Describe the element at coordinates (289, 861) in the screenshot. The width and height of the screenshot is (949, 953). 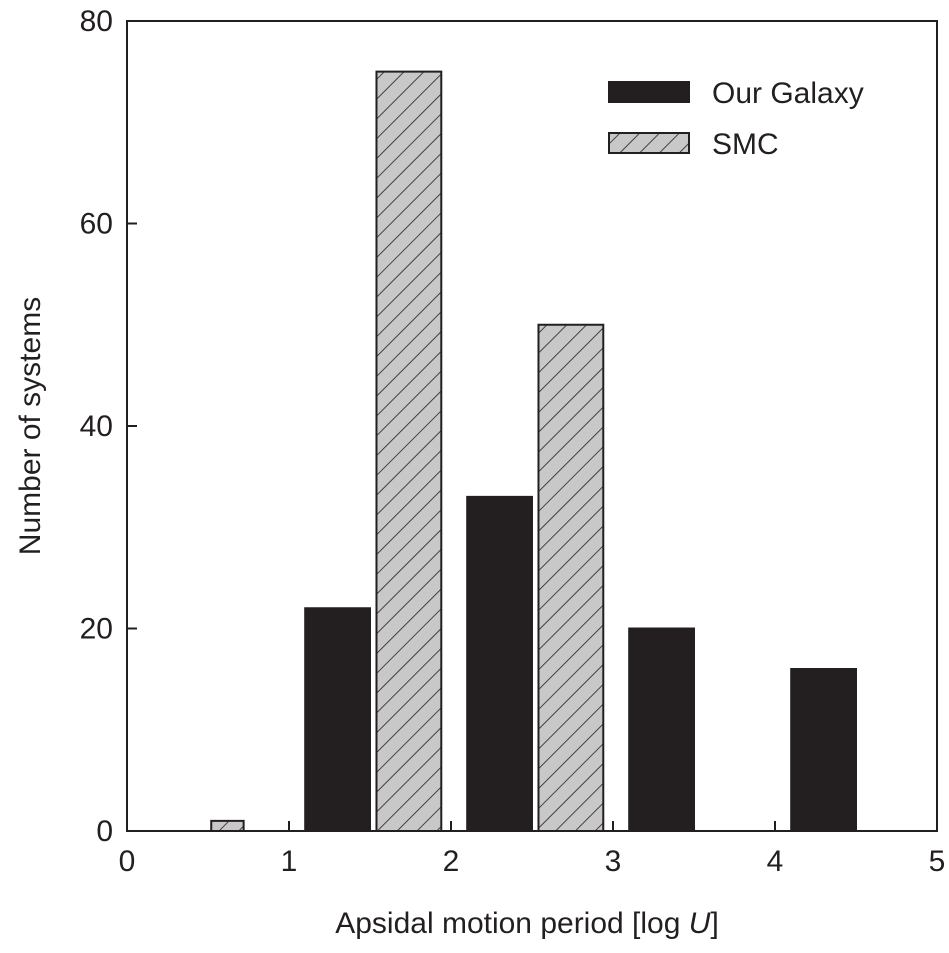
I see `x-tick-label: 1` at that location.